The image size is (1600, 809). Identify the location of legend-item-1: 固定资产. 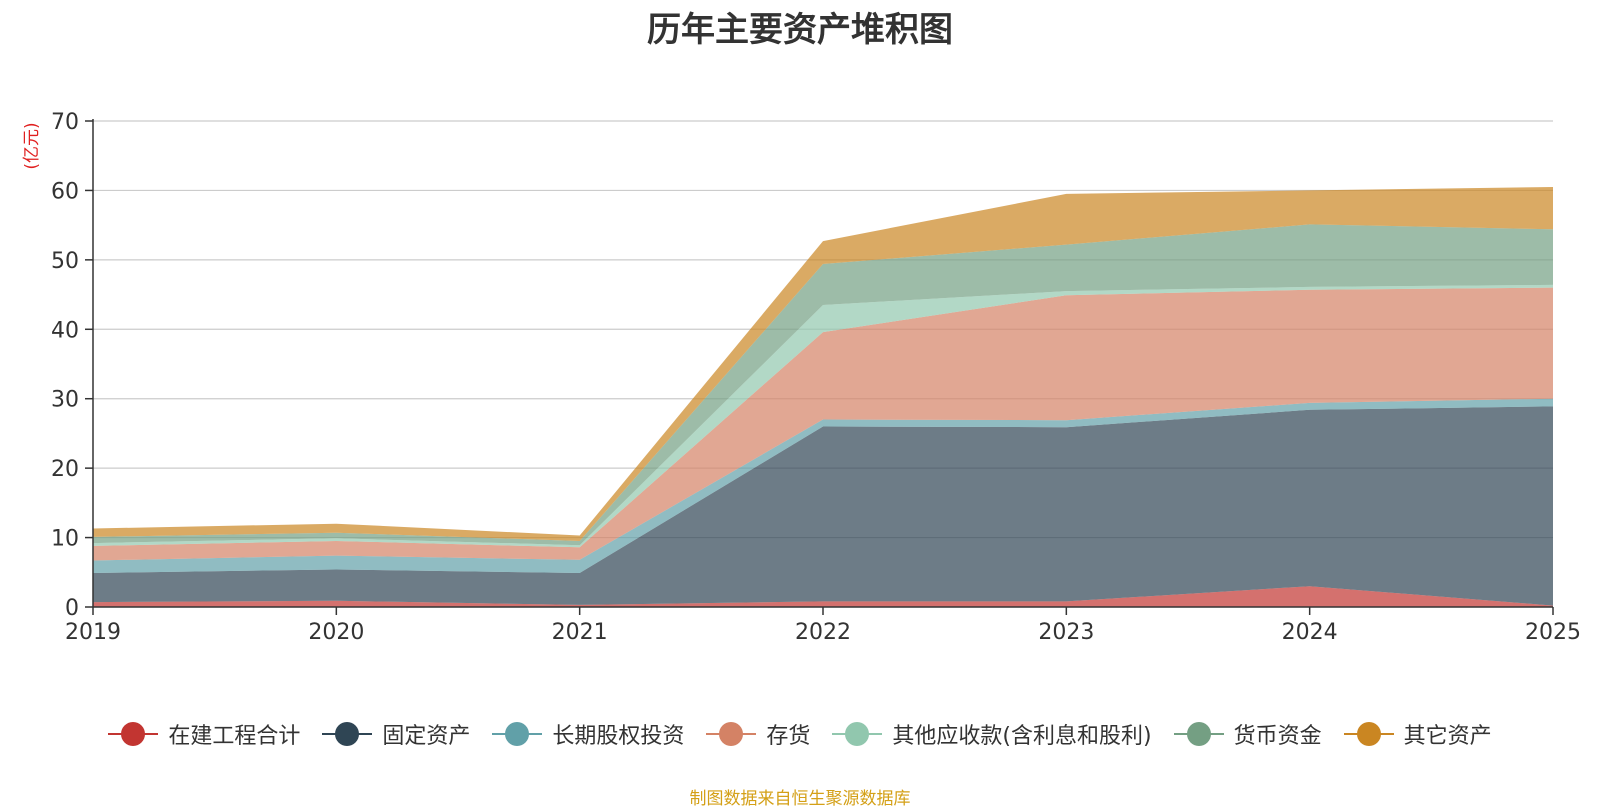
(396, 734).